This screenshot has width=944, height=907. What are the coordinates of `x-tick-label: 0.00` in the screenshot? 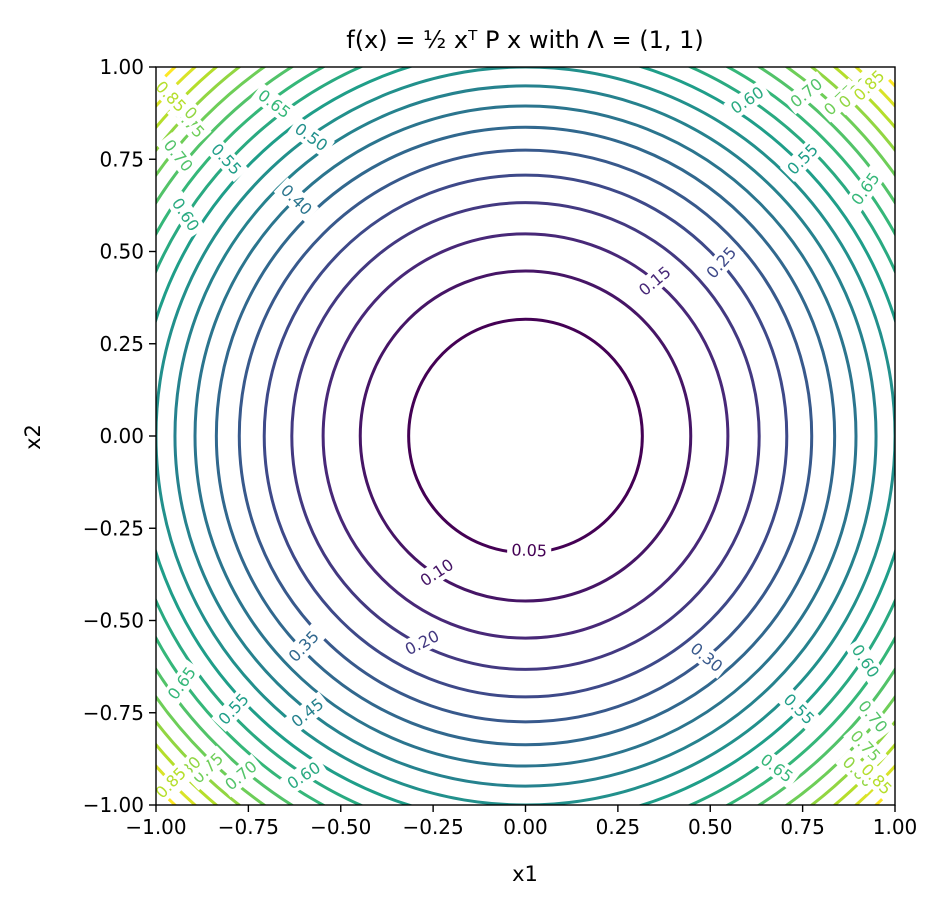 It's located at (525, 827).